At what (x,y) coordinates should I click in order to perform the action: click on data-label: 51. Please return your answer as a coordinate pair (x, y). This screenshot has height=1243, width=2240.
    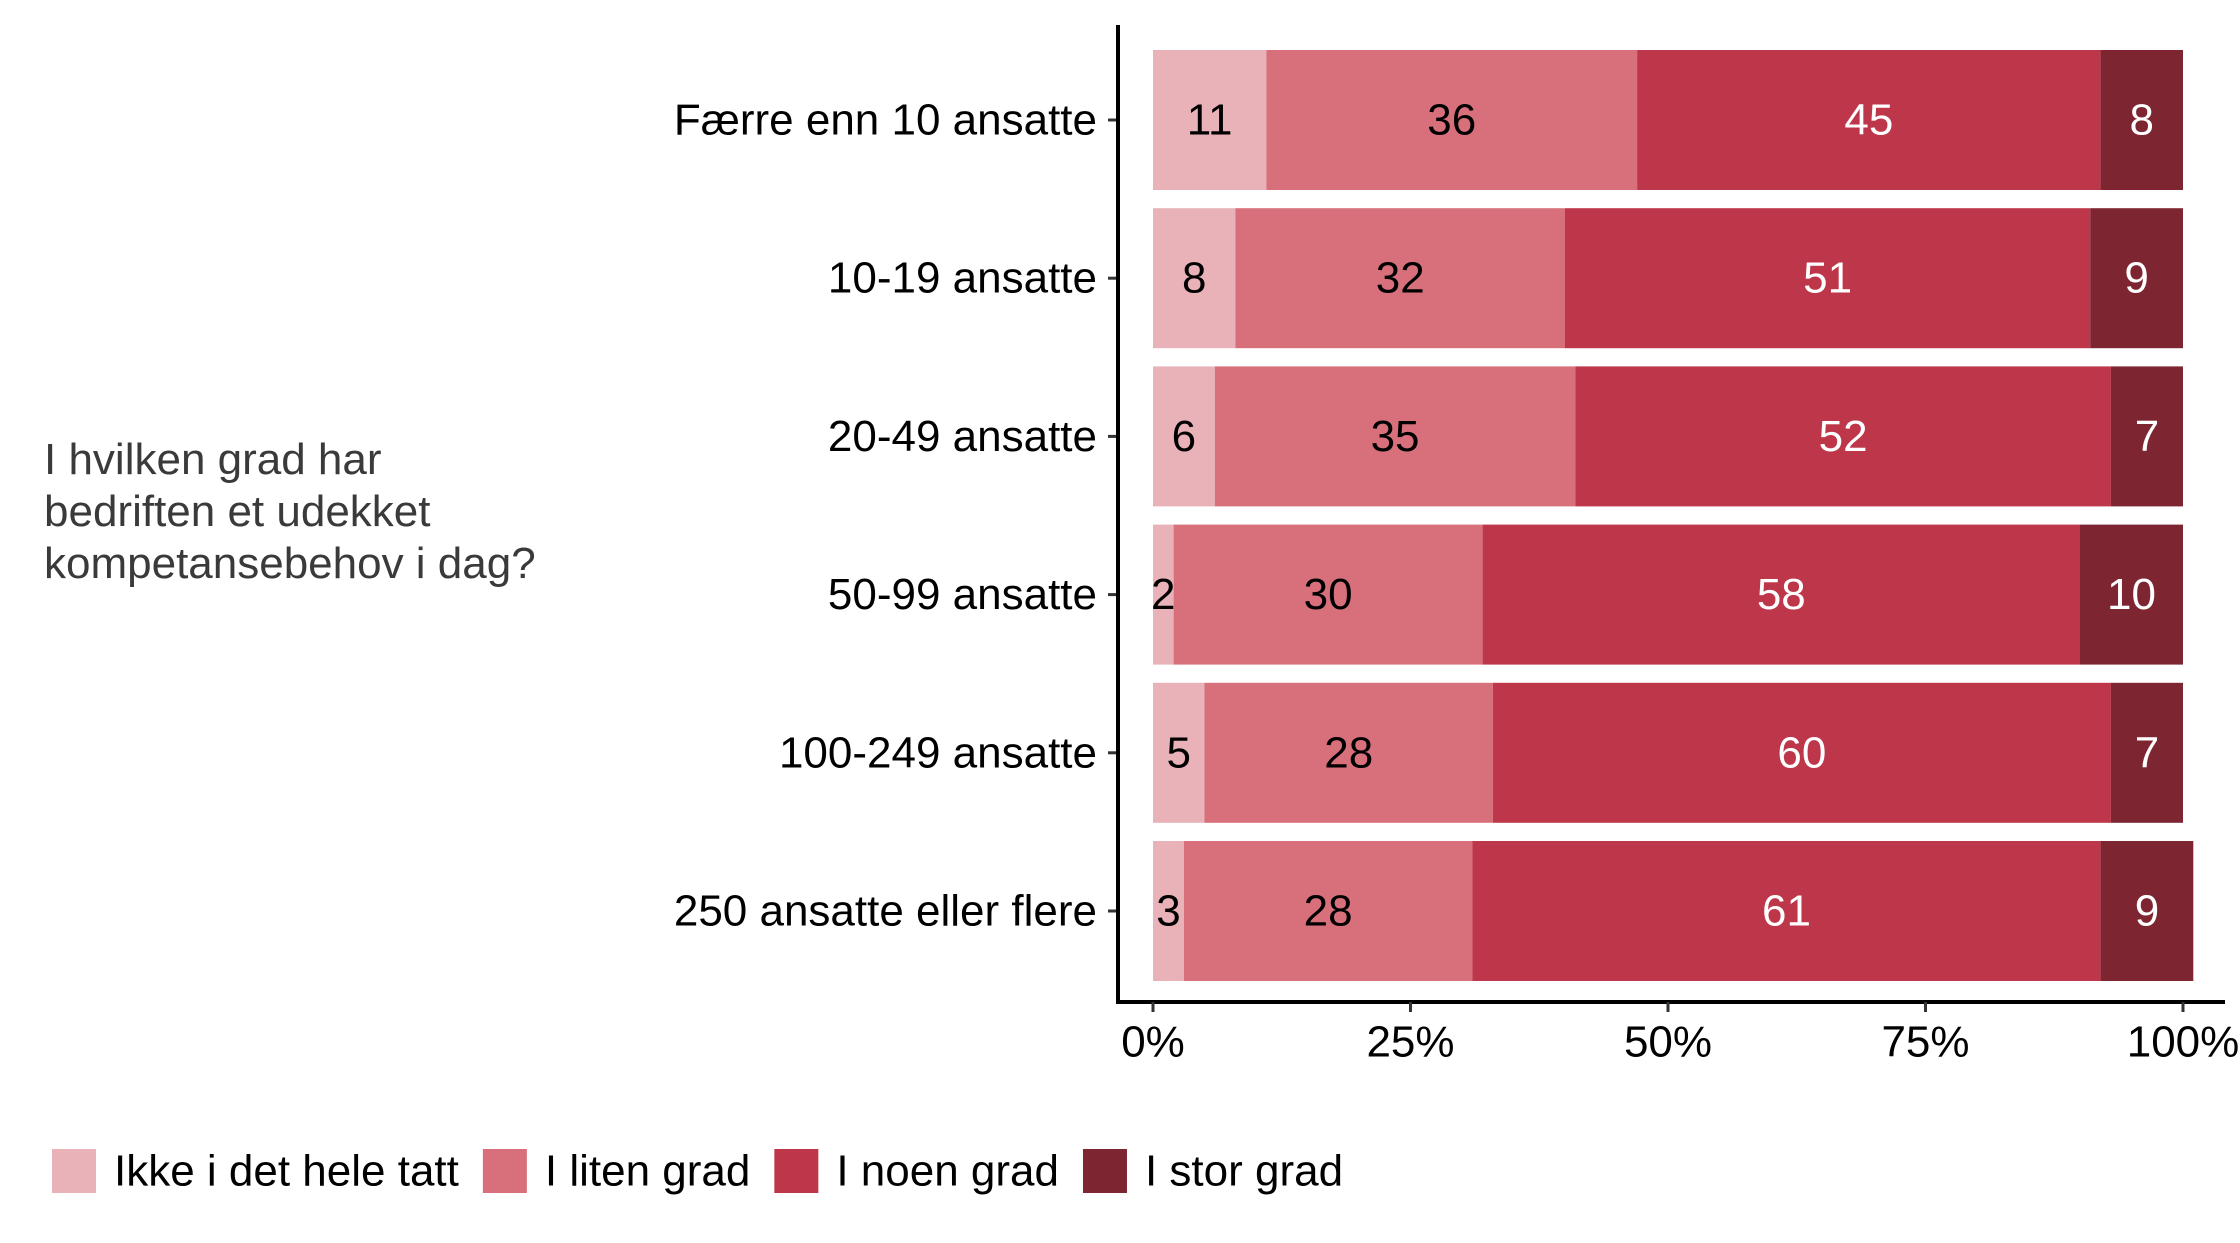
    Looking at the image, I should click on (1827, 278).